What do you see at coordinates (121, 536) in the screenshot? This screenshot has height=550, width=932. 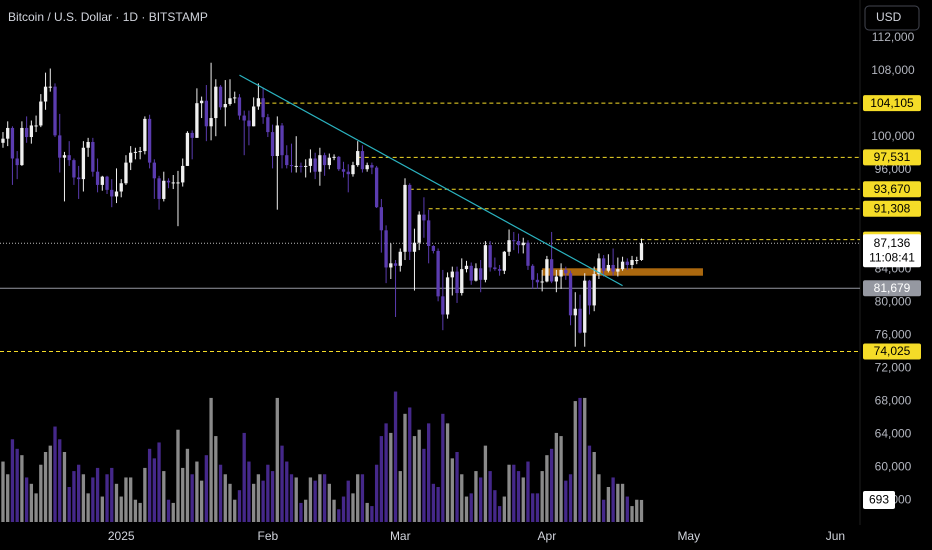 I see `x-tick-label: 2025` at bounding box center [121, 536].